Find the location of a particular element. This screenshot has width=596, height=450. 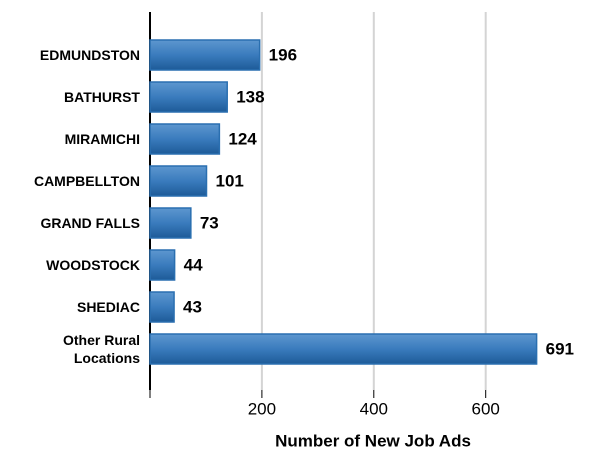

y-tick-label: BATHURST is located at coordinates (102, 97).